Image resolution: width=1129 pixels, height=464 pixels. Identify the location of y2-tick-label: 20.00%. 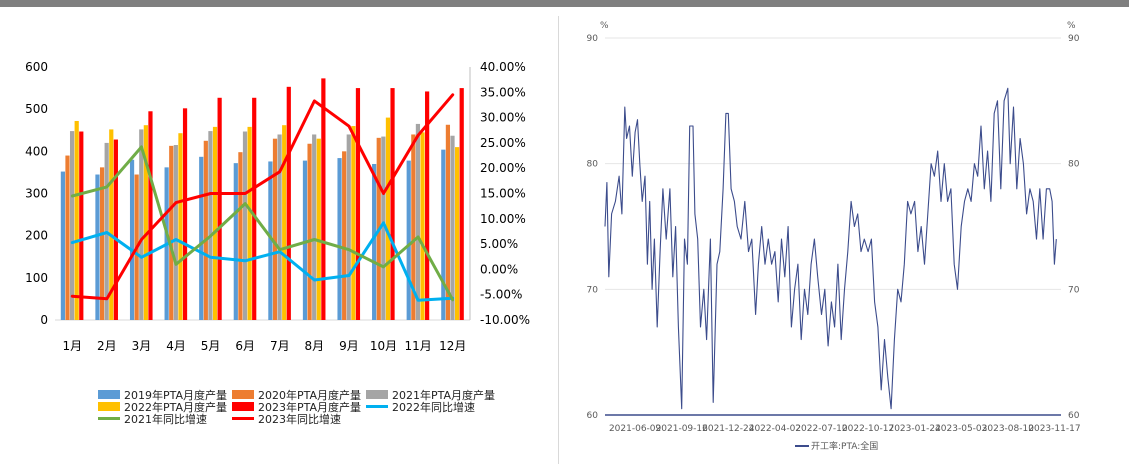
(503, 168).